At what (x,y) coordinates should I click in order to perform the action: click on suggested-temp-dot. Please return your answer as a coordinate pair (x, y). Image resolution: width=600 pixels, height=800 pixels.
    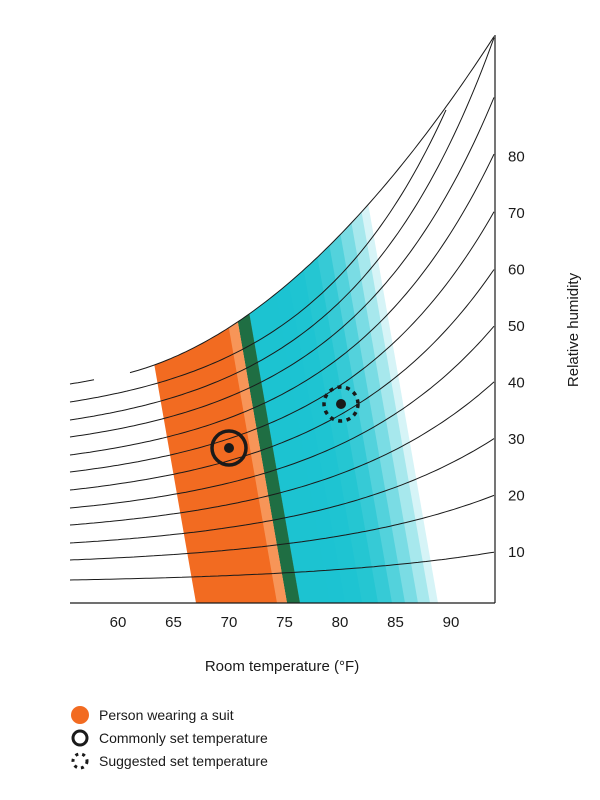
    Looking at the image, I should click on (341, 404).